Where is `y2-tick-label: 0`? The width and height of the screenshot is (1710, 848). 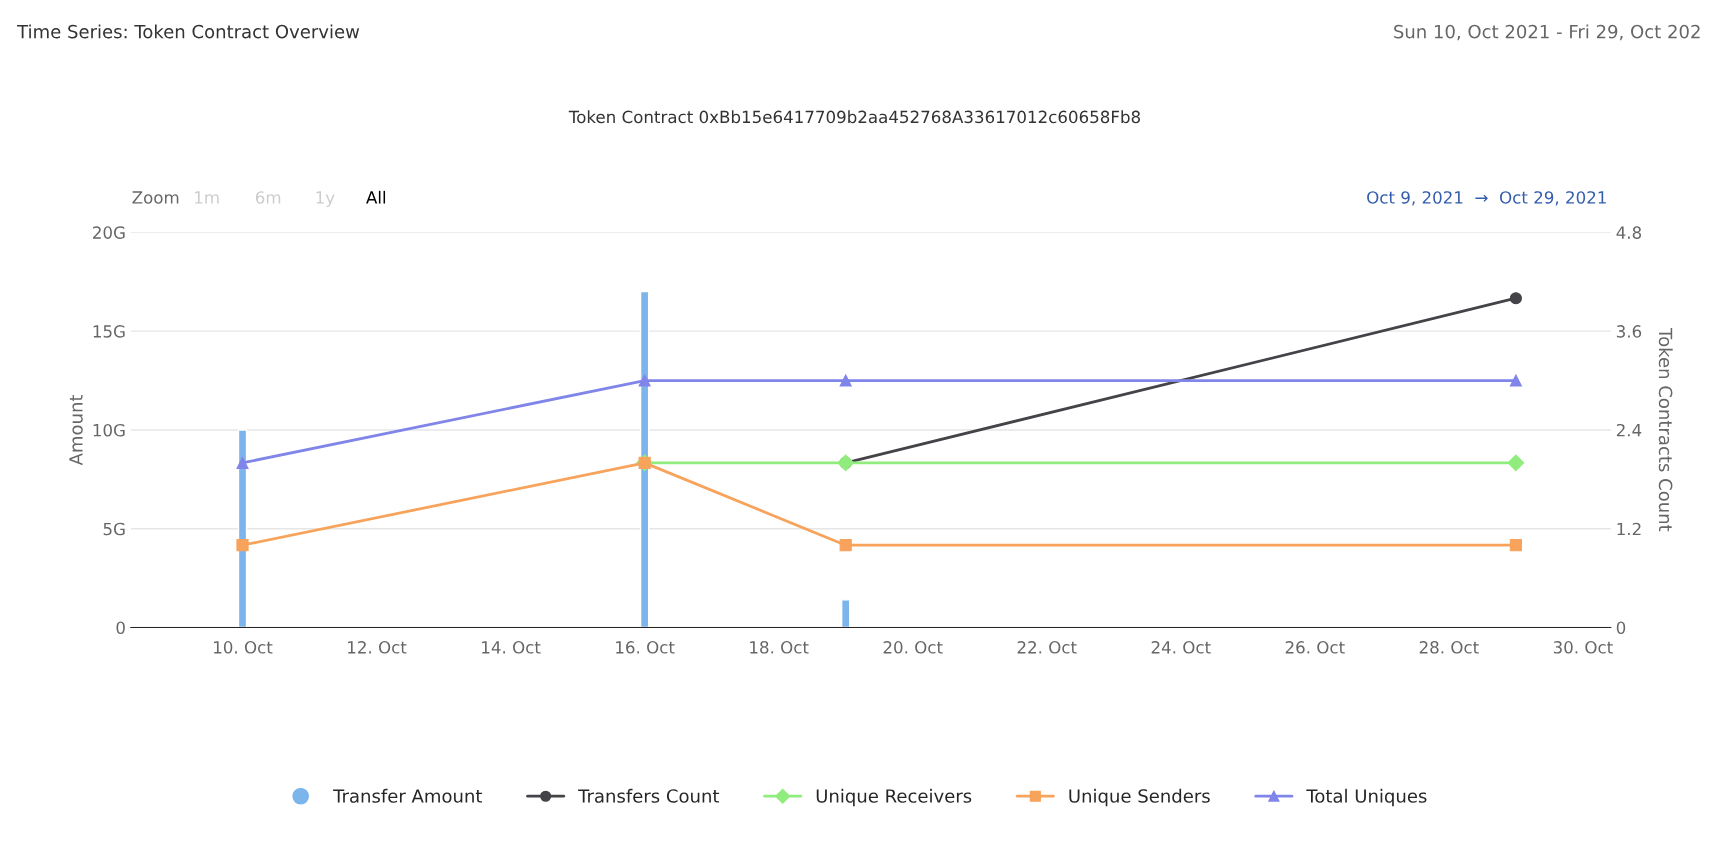 y2-tick-label: 0 is located at coordinates (1621, 628).